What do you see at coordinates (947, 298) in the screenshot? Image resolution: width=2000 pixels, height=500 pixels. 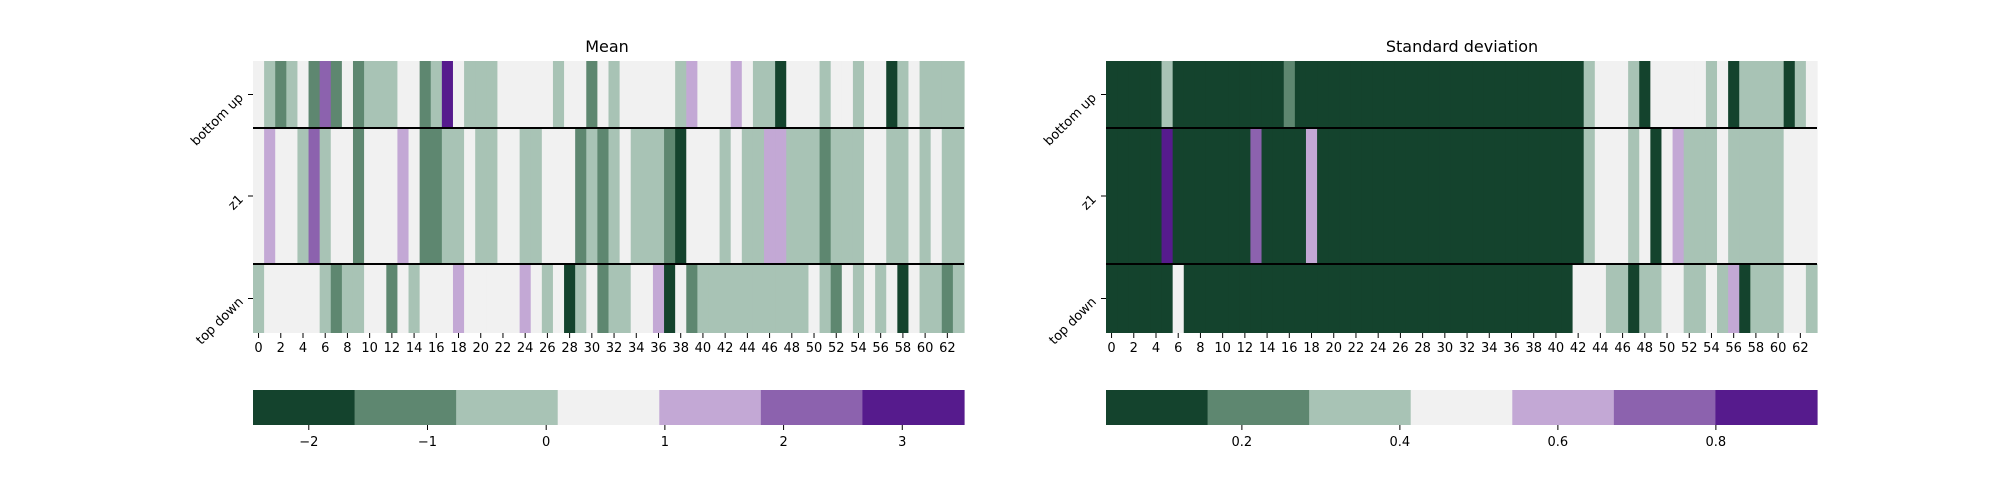 I see `mean-cell-r2-c62` at bounding box center [947, 298].